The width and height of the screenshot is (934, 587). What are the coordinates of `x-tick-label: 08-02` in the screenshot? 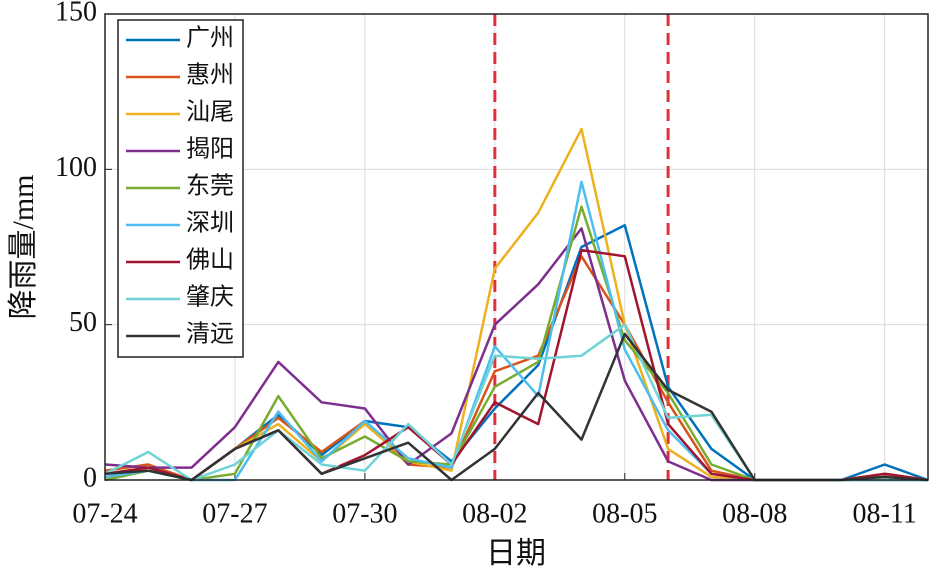 It's located at (494, 513).